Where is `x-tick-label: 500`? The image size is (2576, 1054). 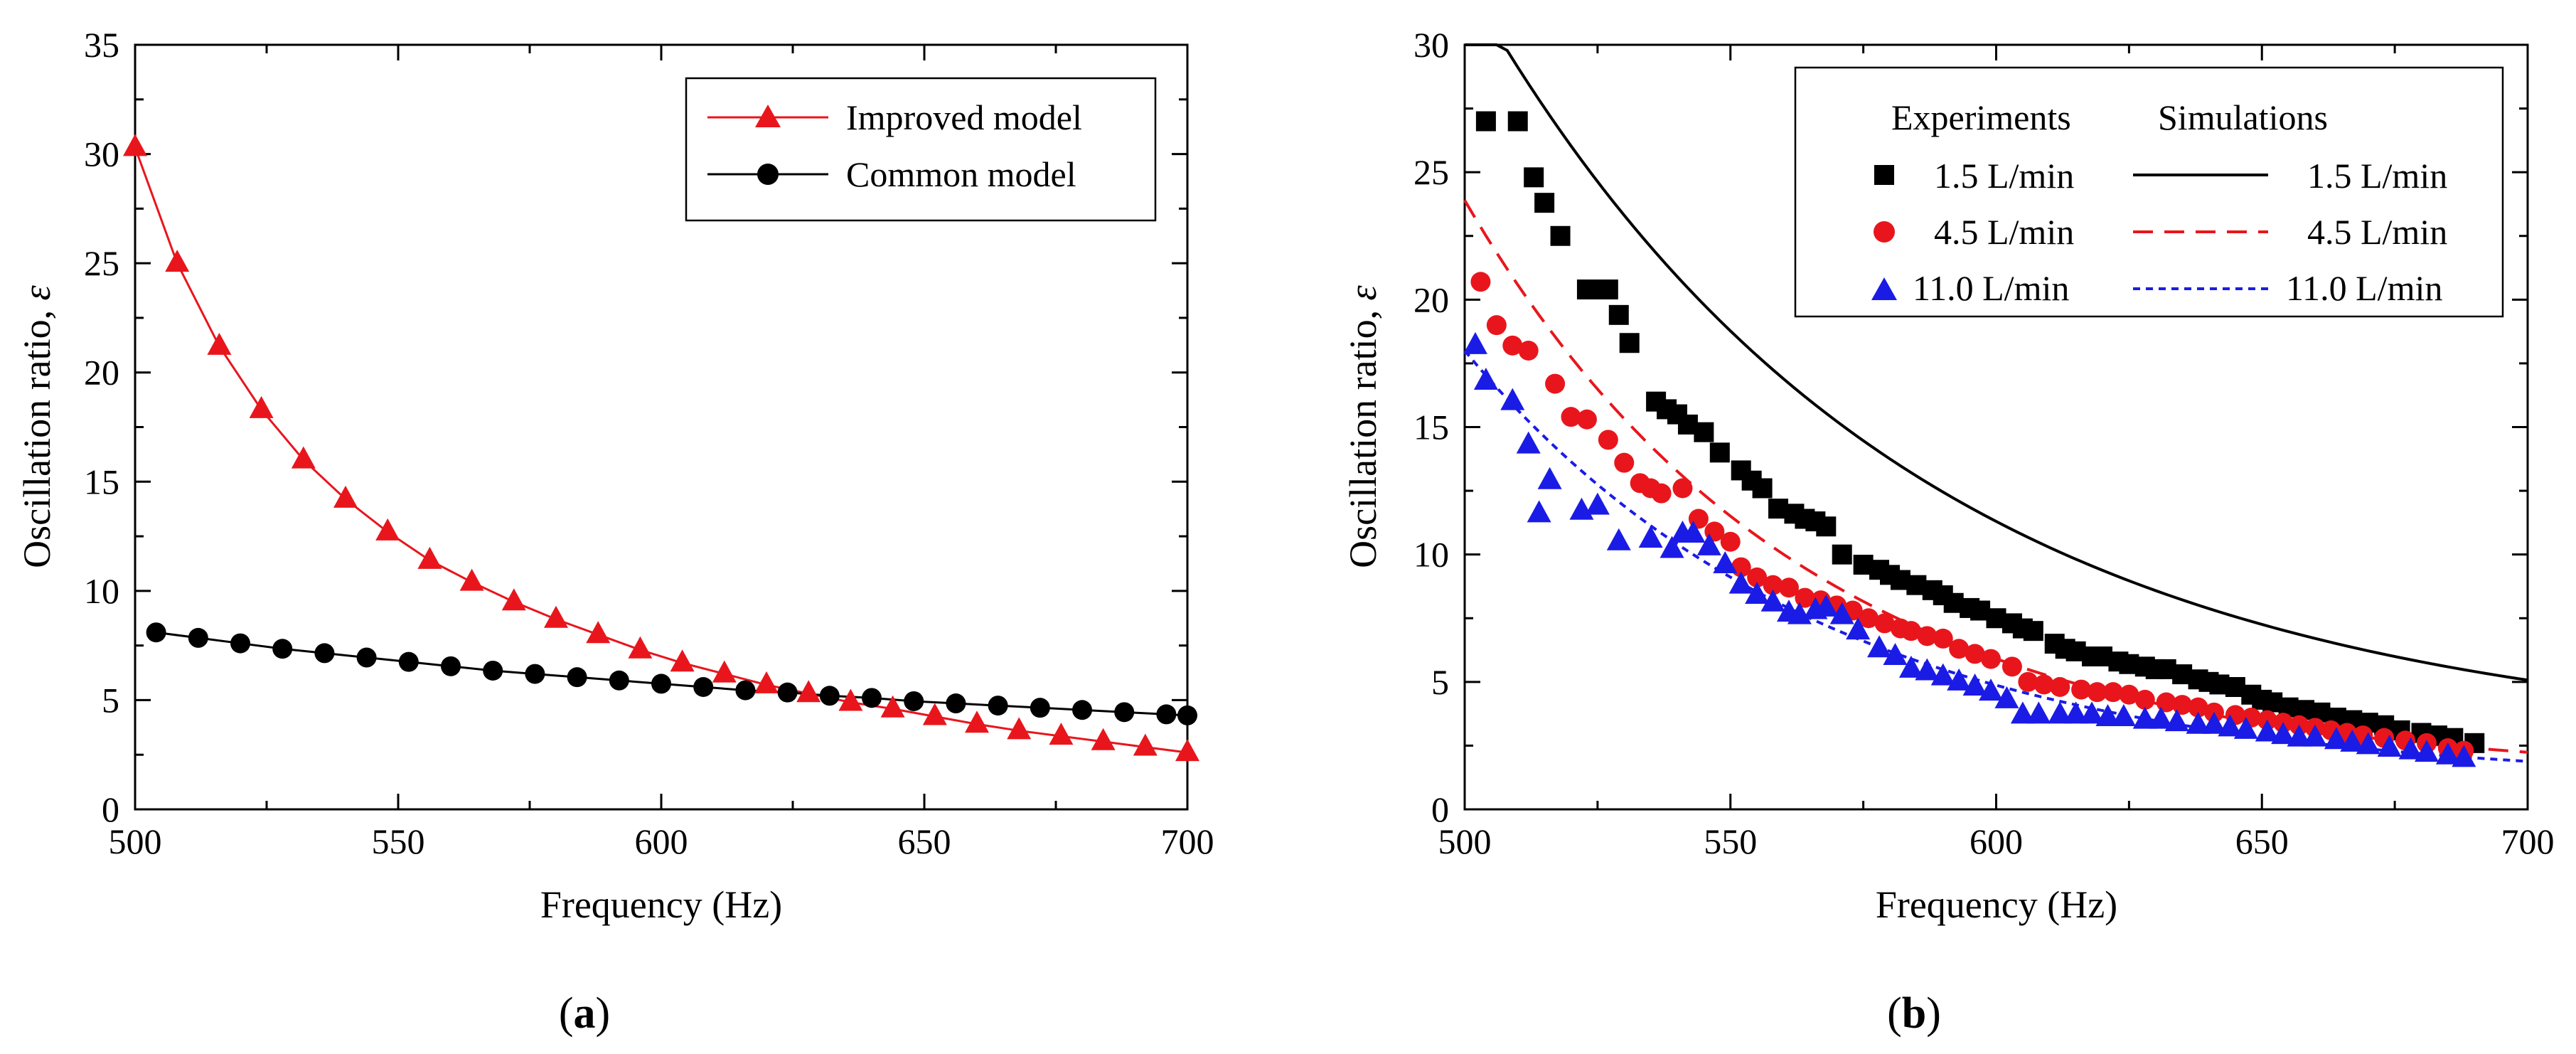
x-tick-label: 500 is located at coordinates (135, 841).